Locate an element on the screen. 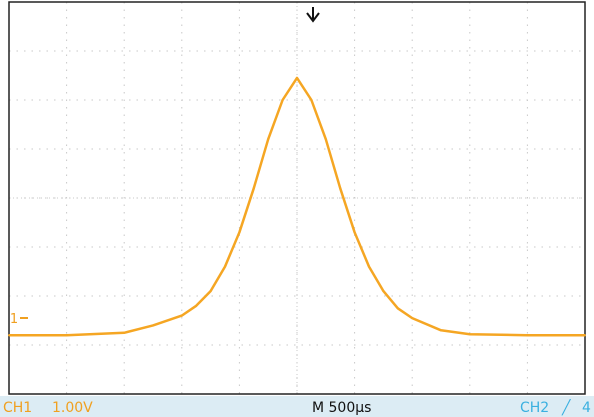 Image resolution: width=594 pixels, height=417 pixels. ch1-label: CH1 is located at coordinates (17, 408).